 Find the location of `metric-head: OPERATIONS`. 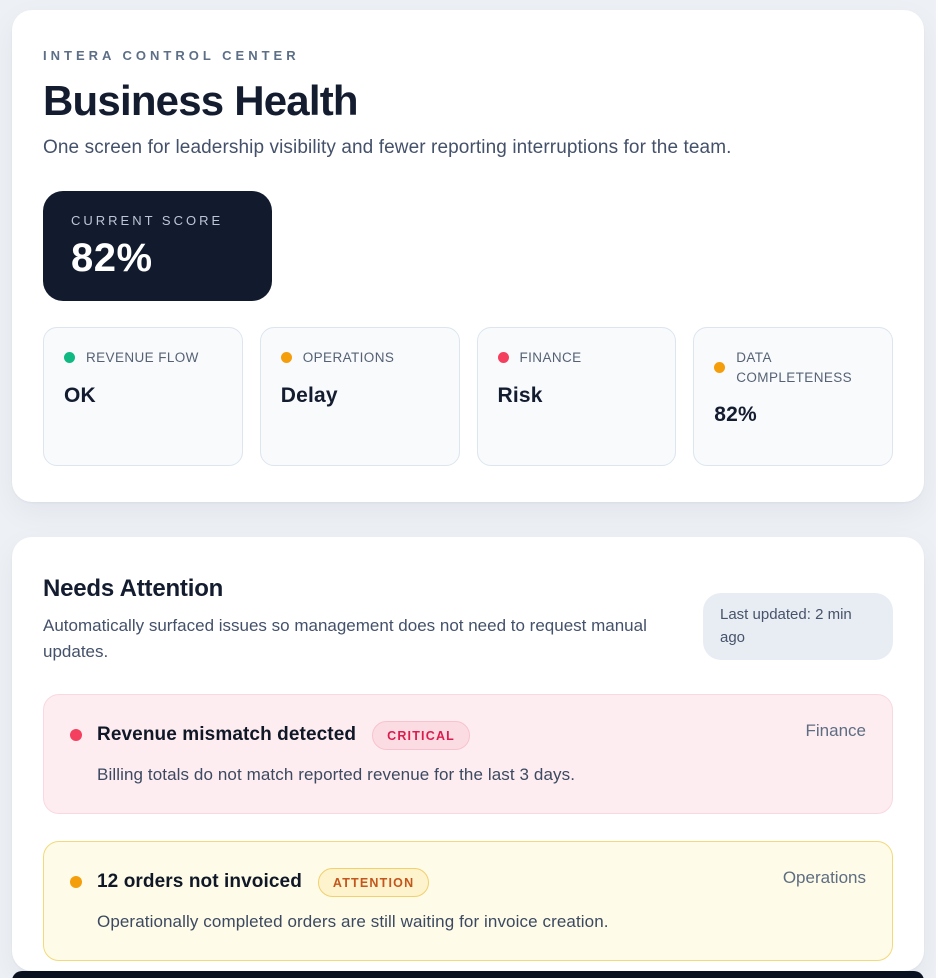

metric-head: OPERATIONS is located at coordinates (359, 358).